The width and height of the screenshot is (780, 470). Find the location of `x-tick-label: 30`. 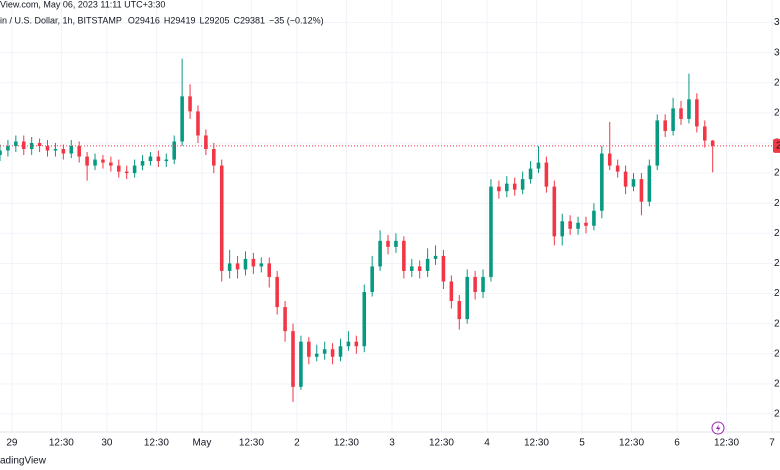

x-tick-label: 30 is located at coordinates (107, 443).